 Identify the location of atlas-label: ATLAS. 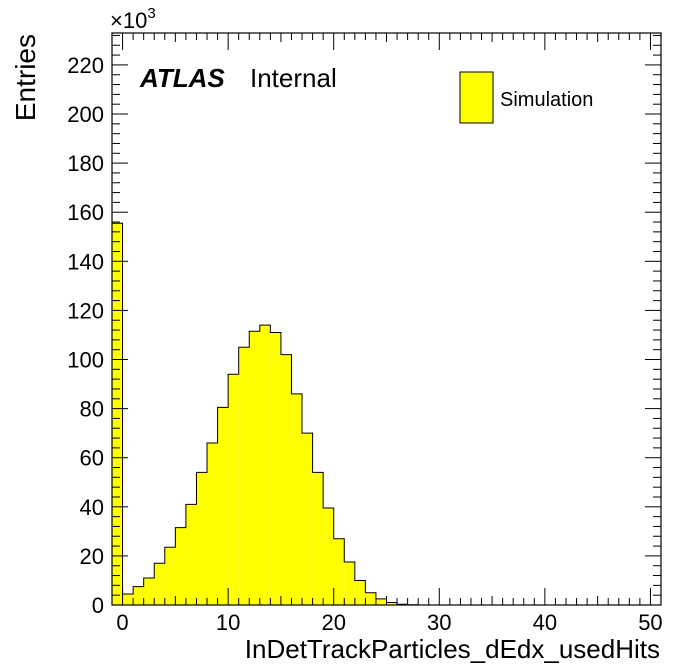
(182, 78).